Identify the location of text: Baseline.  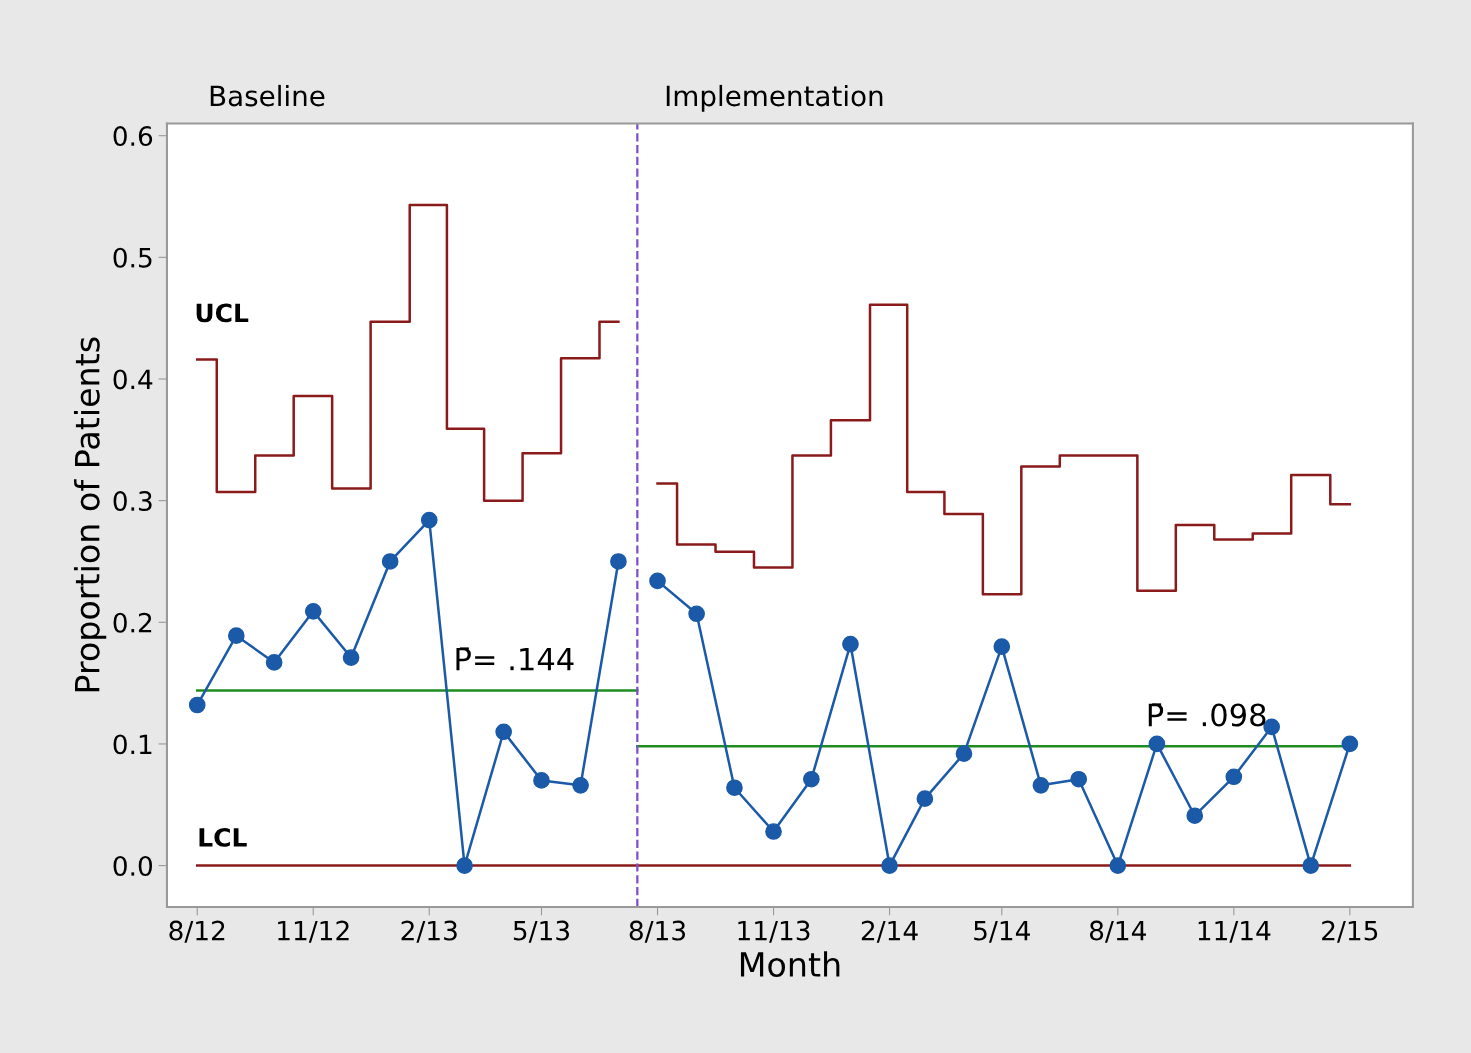
(267, 95).